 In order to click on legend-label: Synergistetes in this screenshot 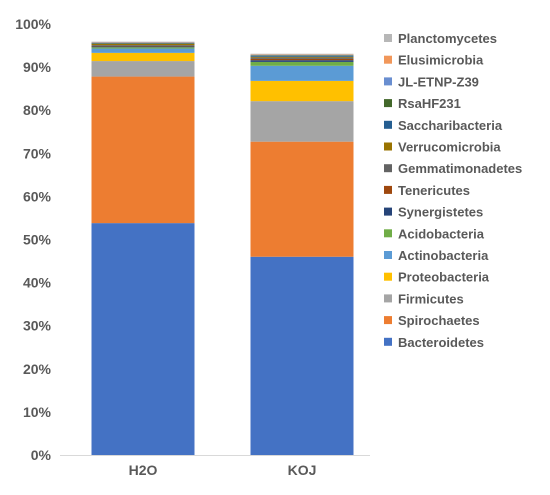, I will do `click(440, 212)`.